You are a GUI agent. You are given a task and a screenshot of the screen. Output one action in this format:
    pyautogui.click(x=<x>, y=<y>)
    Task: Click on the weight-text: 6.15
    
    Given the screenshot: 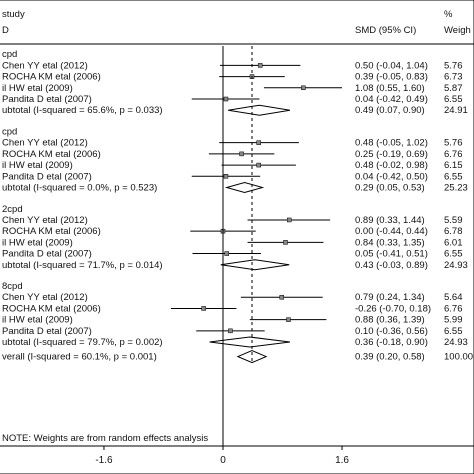 What is the action you would take?
    pyautogui.click(x=453, y=165)
    